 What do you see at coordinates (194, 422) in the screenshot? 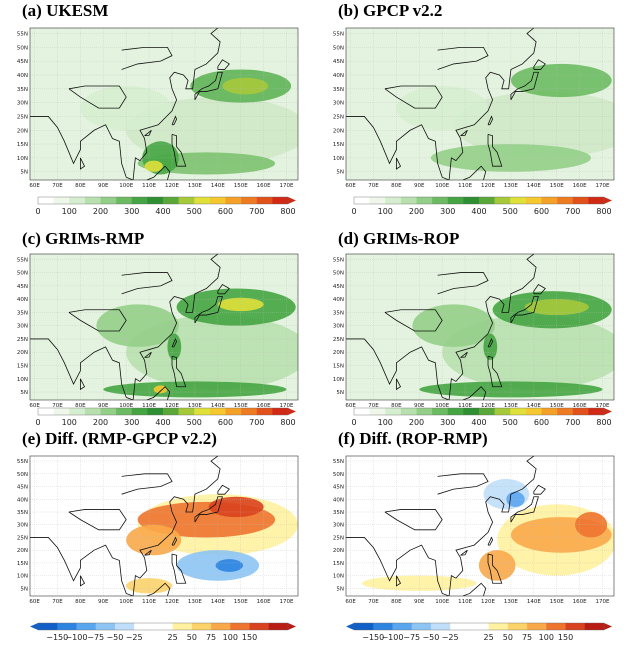
I see `colorbar-label: 500` at bounding box center [194, 422].